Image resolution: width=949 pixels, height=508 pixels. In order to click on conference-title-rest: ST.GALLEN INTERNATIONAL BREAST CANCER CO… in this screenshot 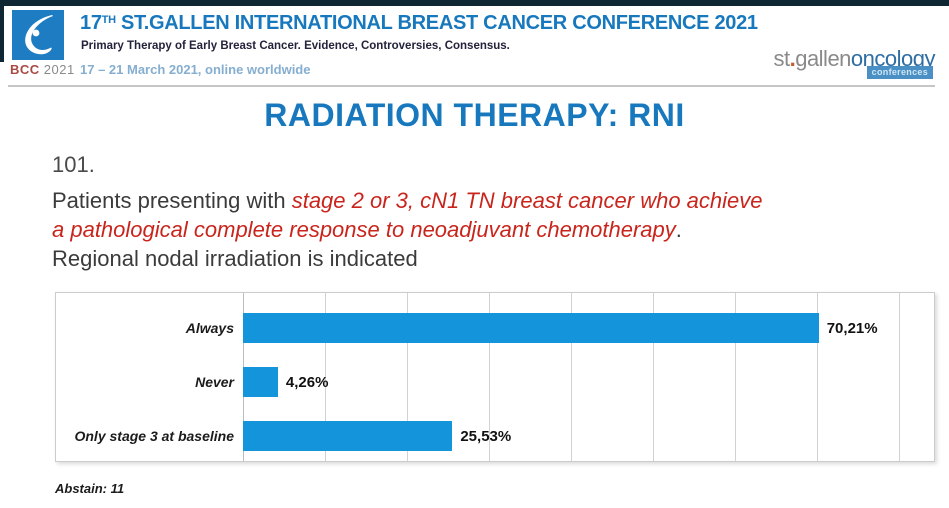, I will do `click(436, 23)`.